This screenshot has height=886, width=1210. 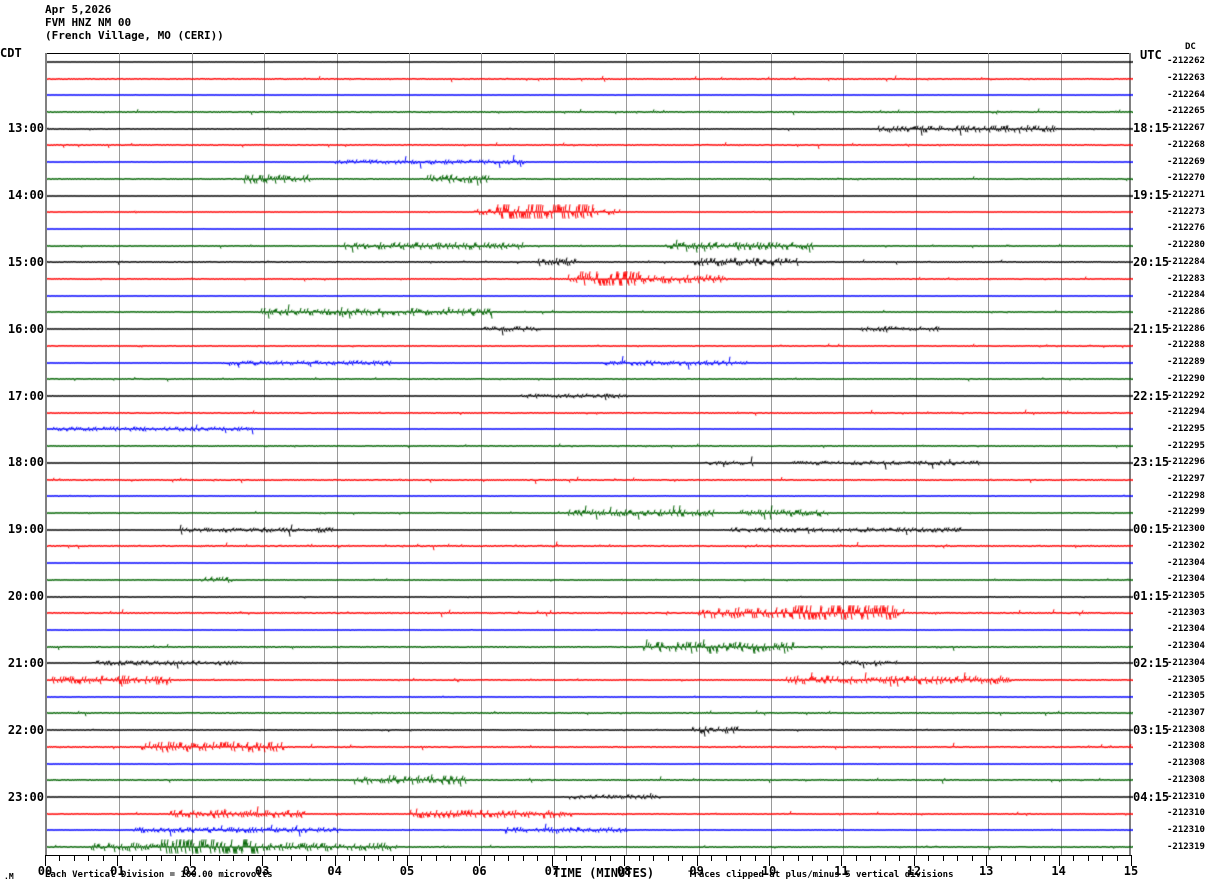 What do you see at coordinates (1151, 596) in the screenshot?
I see `hour-label-utc: 01:15` at bounding box center [1151, 596].